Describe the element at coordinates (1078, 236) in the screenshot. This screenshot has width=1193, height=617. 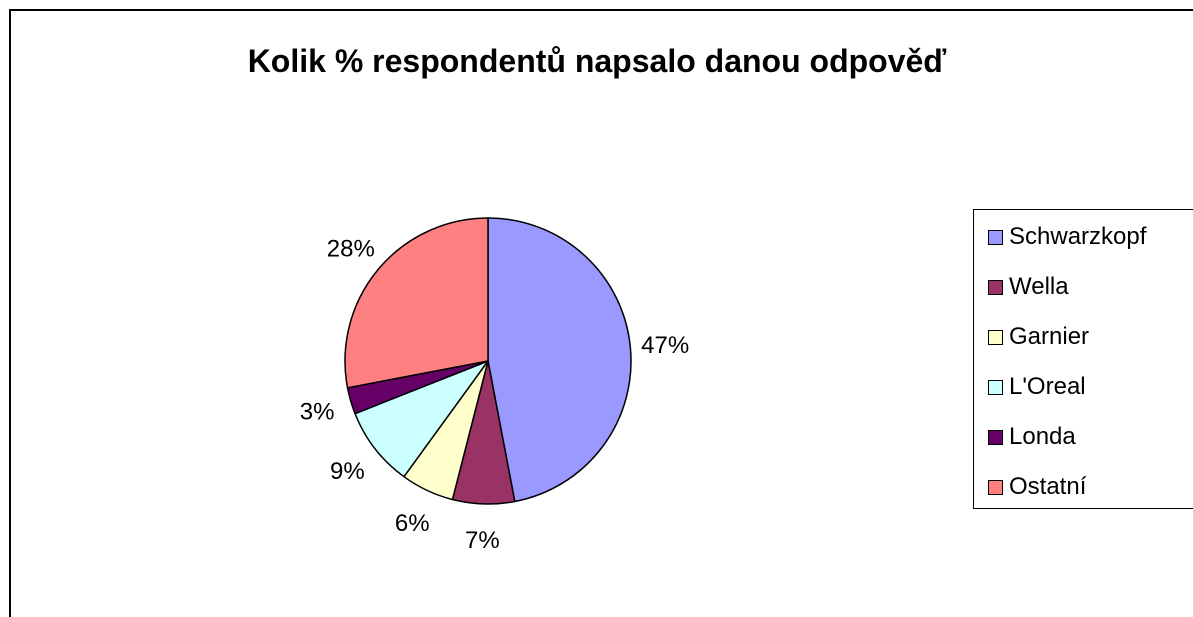
I see `legend-label: Schwarzkopf` at that location.